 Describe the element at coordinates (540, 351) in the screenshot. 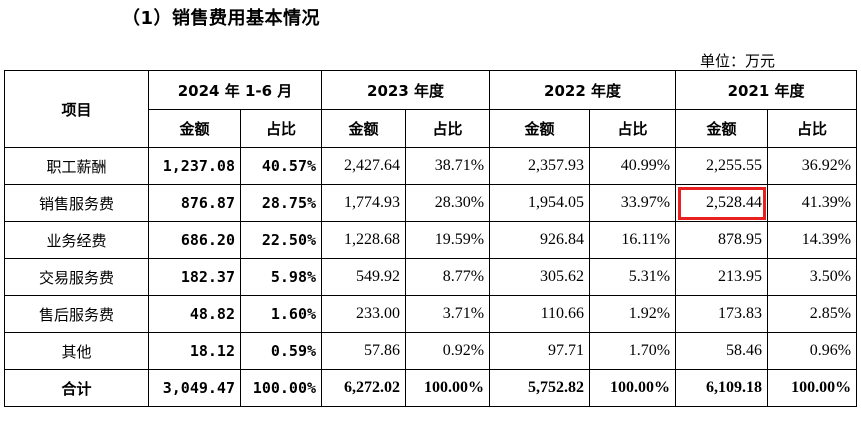

I see `table-cell: 97.71` at that location.